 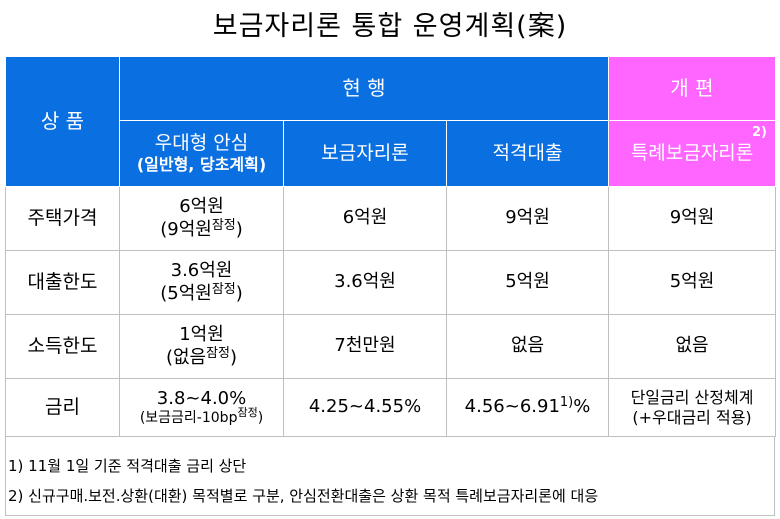 What do you see at coordinates (760, 132) in the screenshot?
I see `footnote-marker: 2)` at bounding box center [760, 132].